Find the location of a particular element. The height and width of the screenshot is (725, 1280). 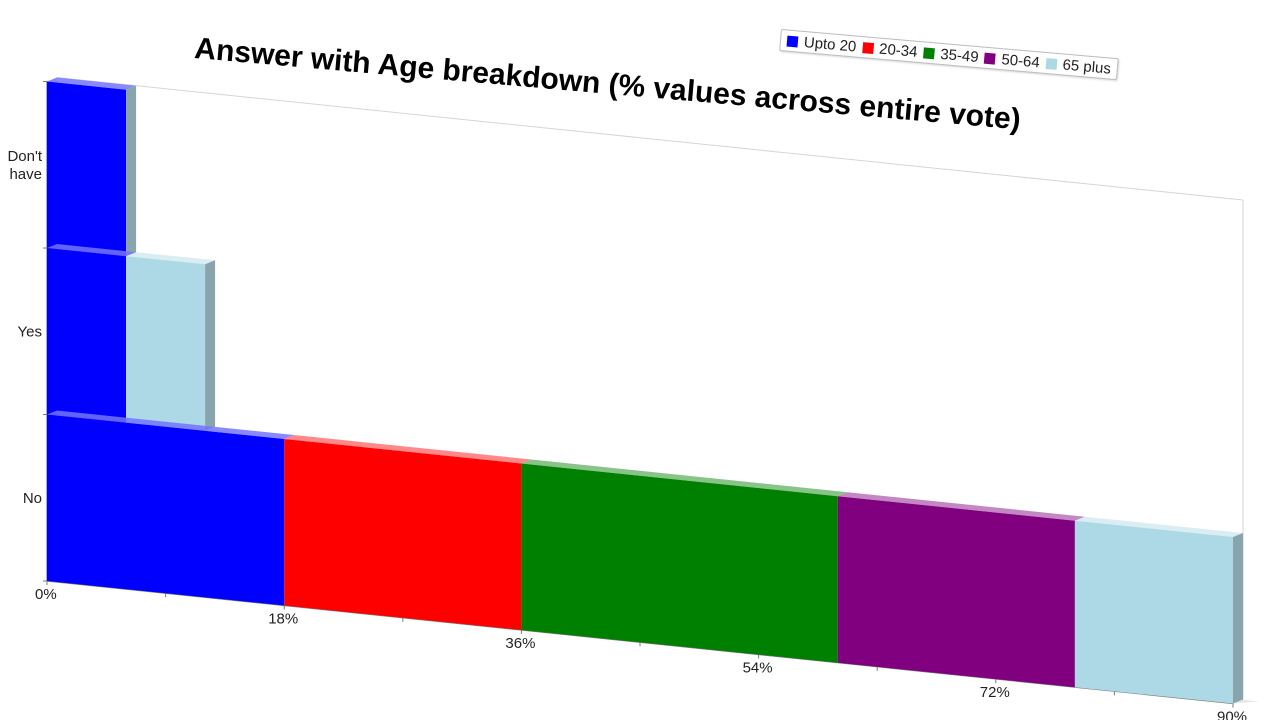

x-tick-label: 36% is located at coordinates (520, 643).